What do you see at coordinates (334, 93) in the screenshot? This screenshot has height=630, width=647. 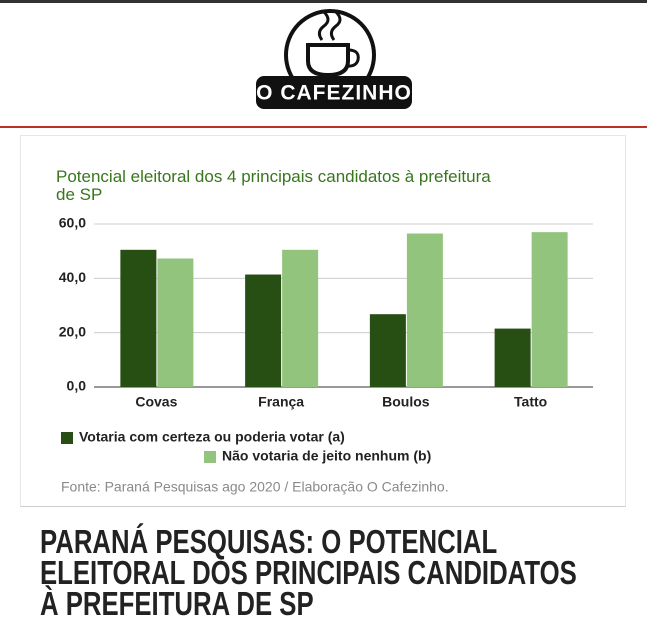 I see `logo-text: O CAFEZINHO` at bounding box center [334, 93].